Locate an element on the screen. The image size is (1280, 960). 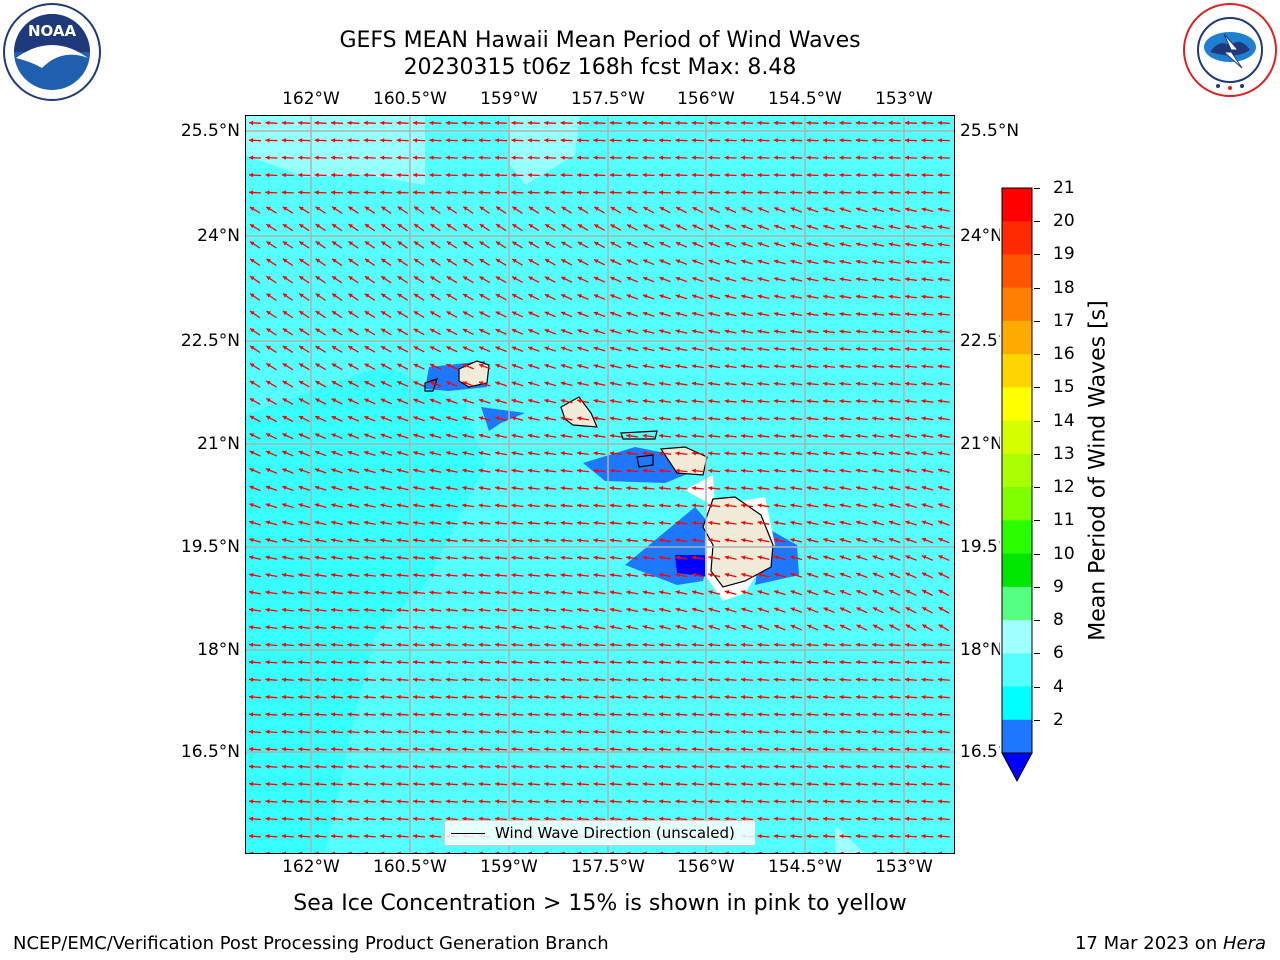
island-kauai is located at coordinates (474, 374).